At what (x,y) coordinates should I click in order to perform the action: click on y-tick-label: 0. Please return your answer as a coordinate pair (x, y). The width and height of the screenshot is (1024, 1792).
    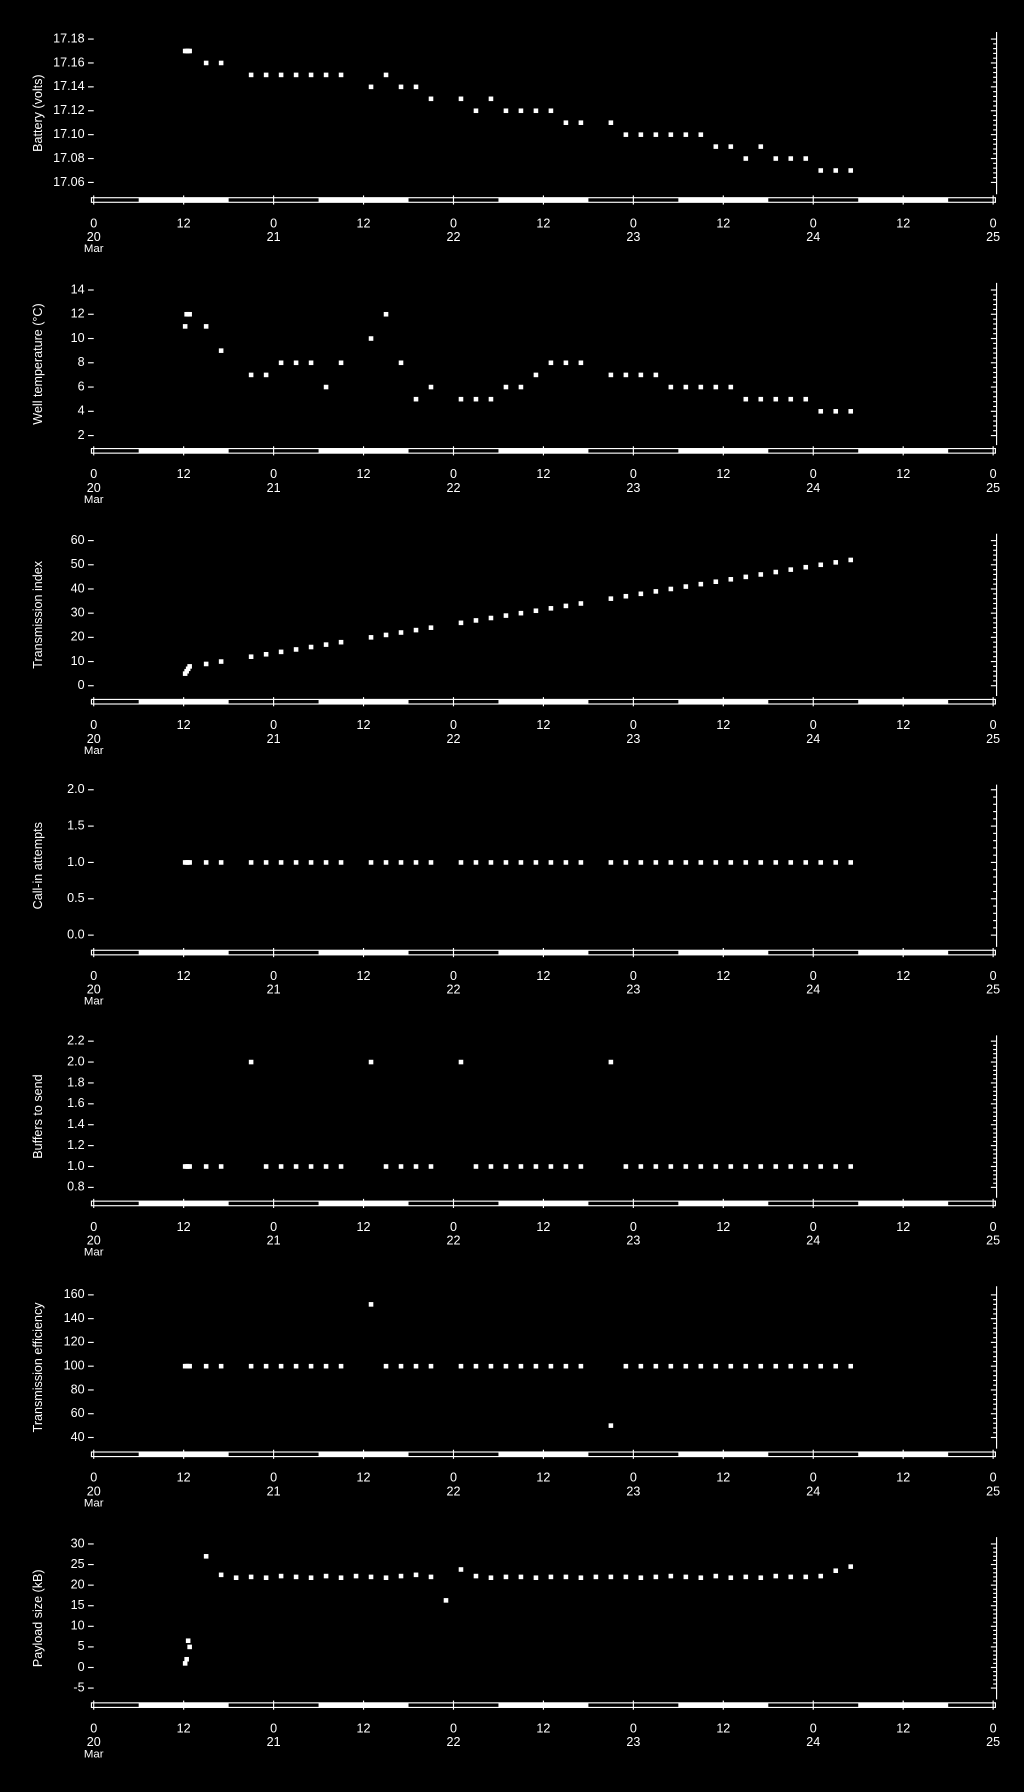
    Looking at the image, I should click on (81, 685).